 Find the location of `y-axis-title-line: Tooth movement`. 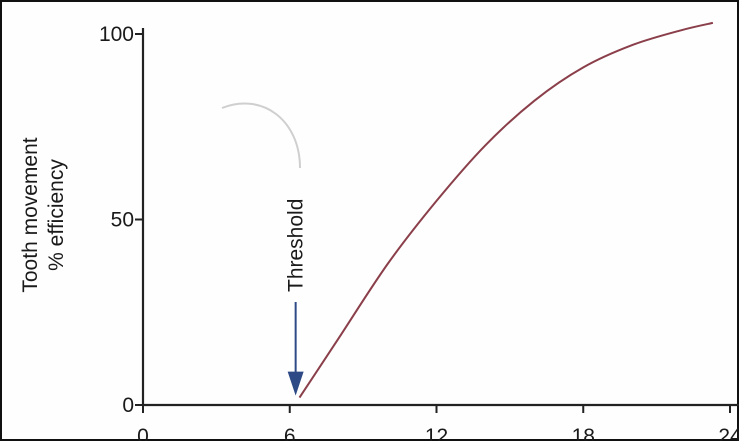

y-axis-title-line: Tooth movement is located at coordinates (30, 214).